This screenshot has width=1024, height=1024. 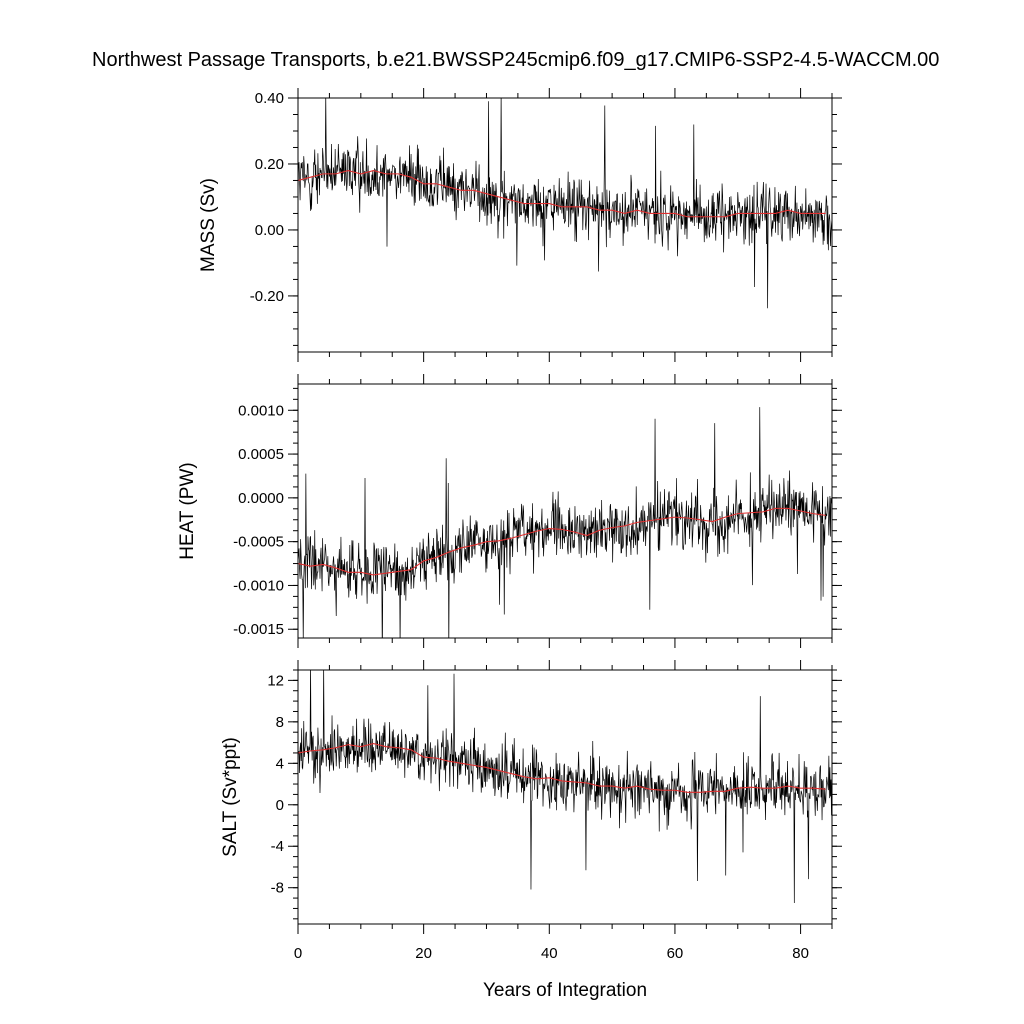 What do you see at coordinates (269, 98) in the screenshot?
I see `y-tick-label: 0.40` at bounding box center [269, 98].